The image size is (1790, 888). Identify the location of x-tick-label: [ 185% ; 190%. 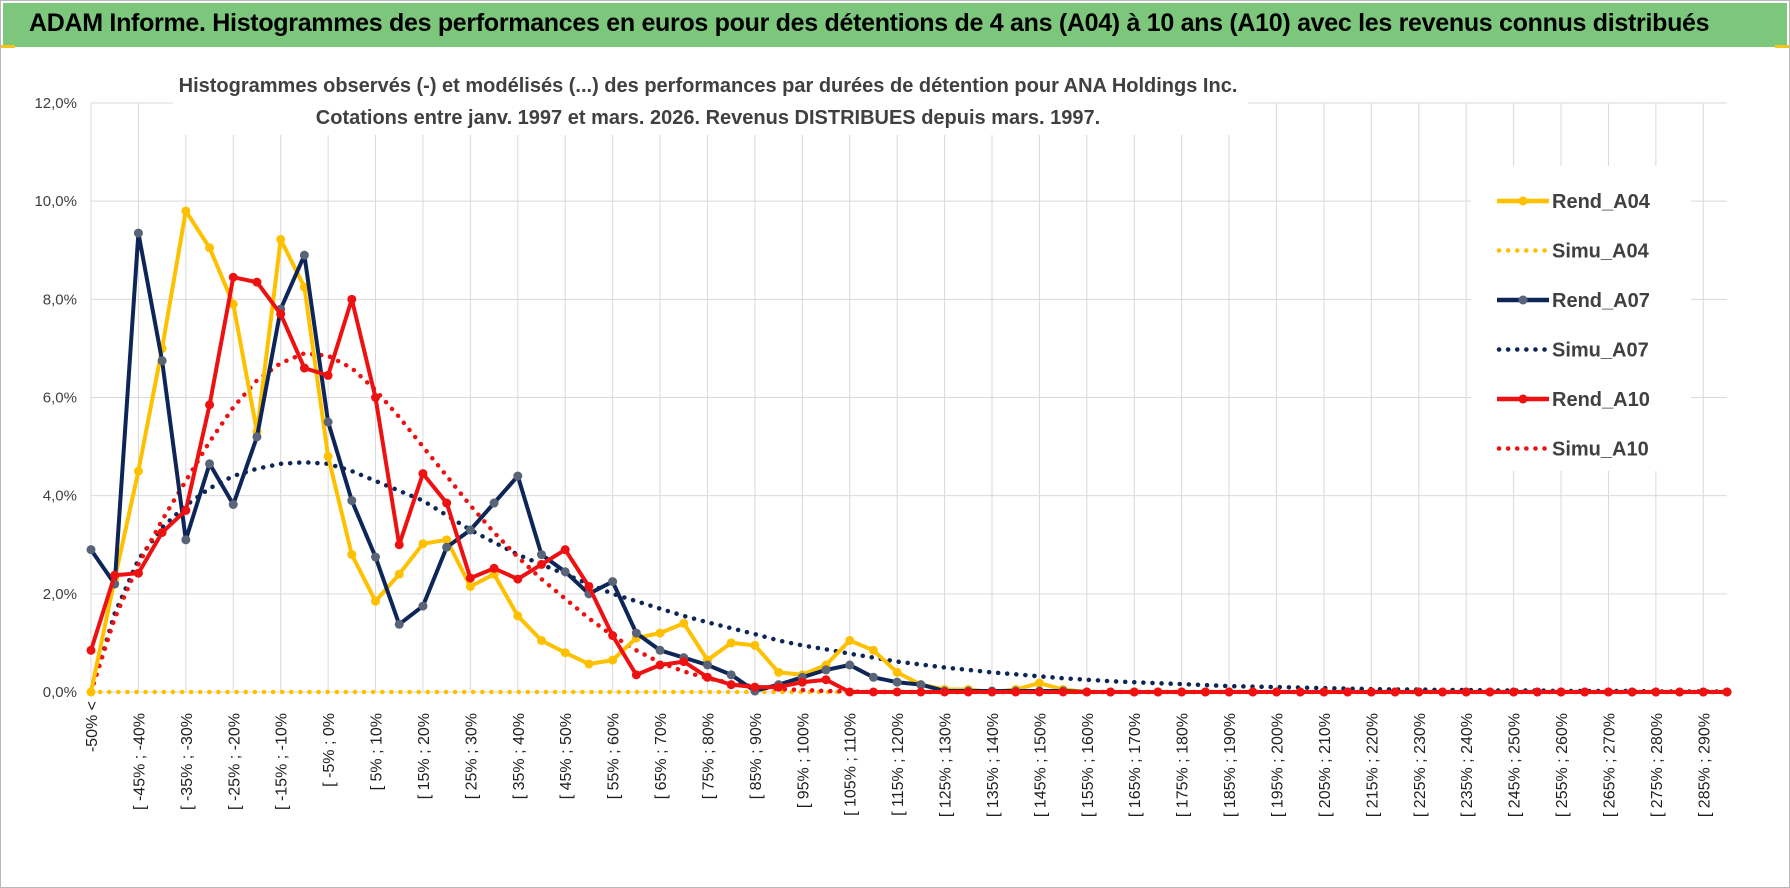
(1230, 765).